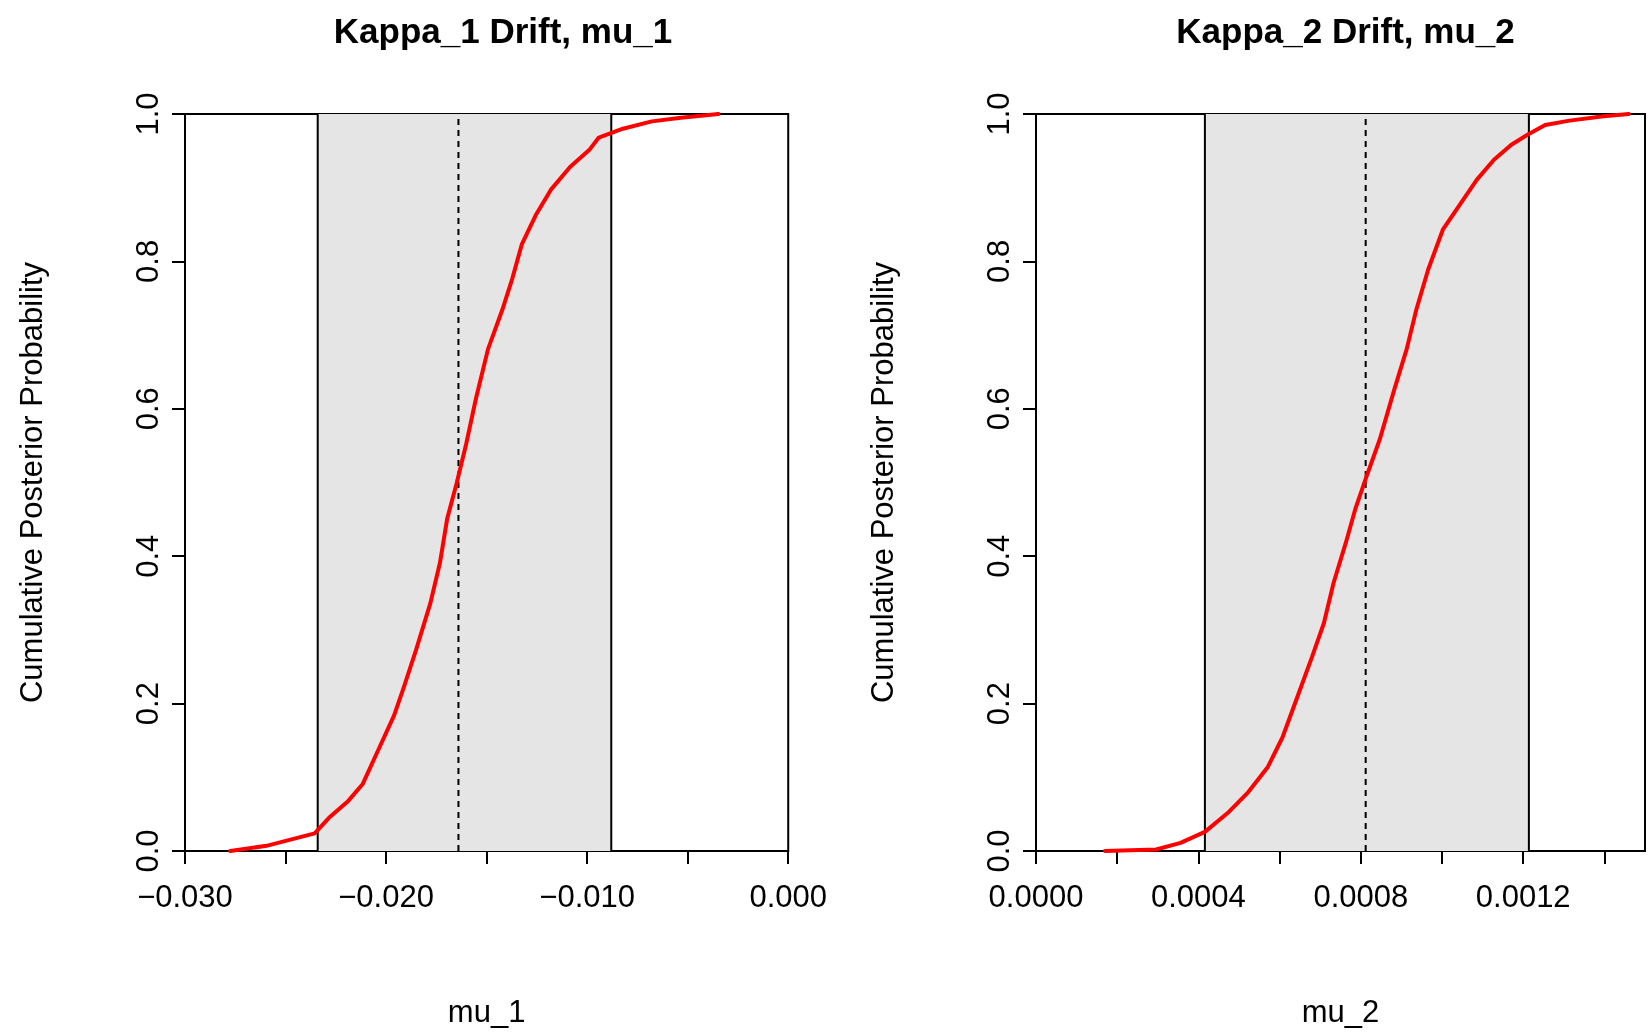 The height and width of the screenshot is (1032, 1651). I want to click on x-tick-label: −0.030, so click(185, 896).